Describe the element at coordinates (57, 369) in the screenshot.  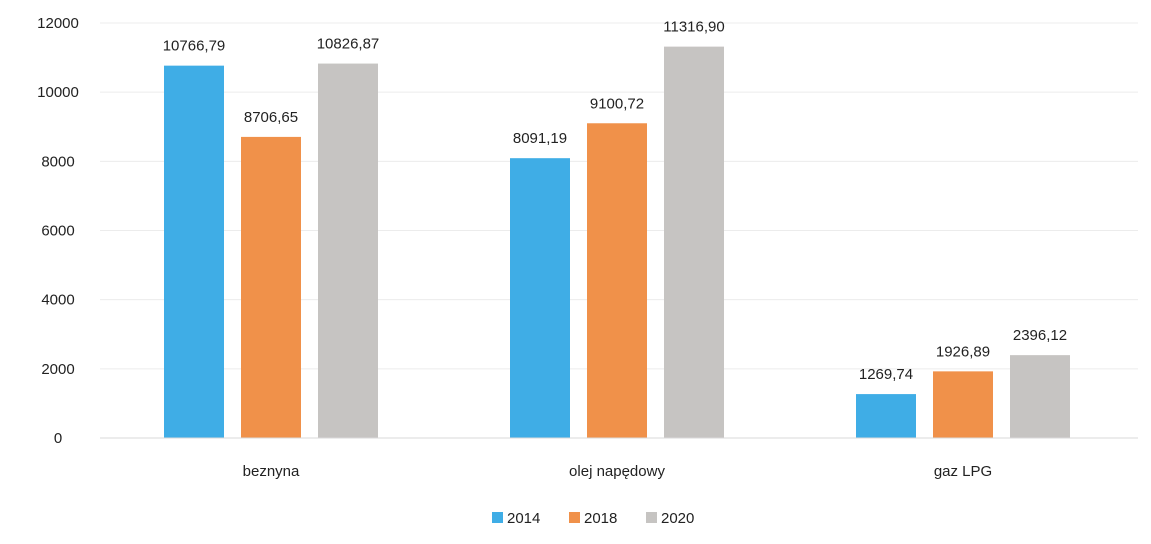
I see `y-tick-label: 2000` at that location.